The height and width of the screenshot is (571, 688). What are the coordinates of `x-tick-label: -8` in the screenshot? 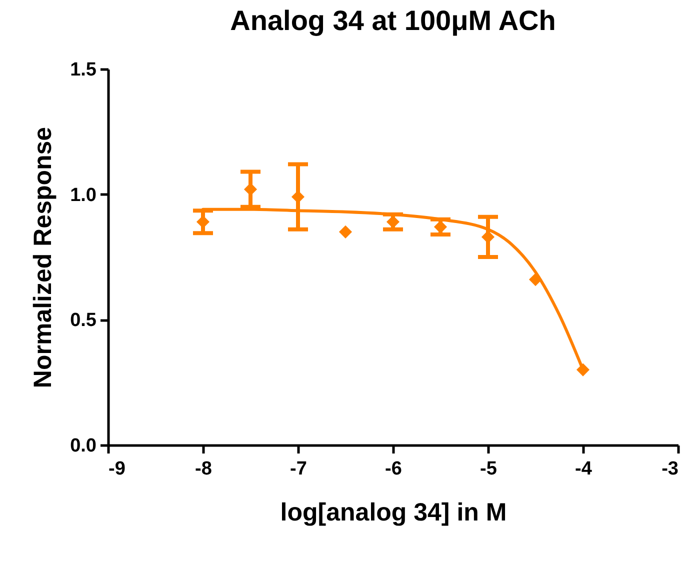 It's located at (203, 469).